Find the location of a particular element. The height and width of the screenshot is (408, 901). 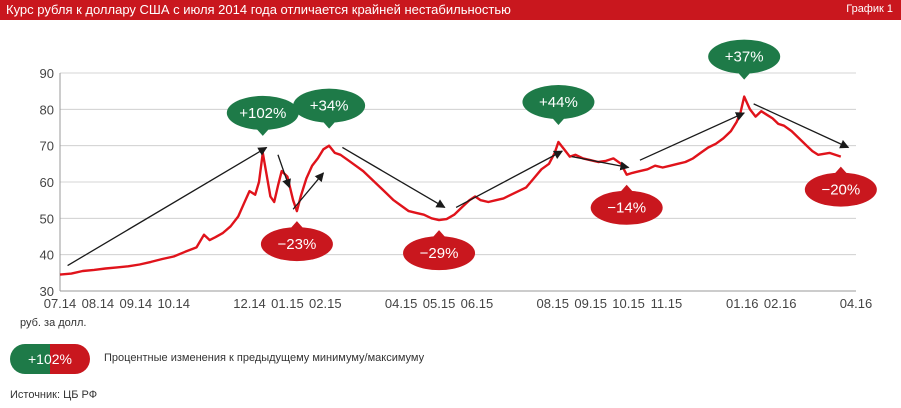

x-tick-label: 11.15 is located at coordinates (667, 303).